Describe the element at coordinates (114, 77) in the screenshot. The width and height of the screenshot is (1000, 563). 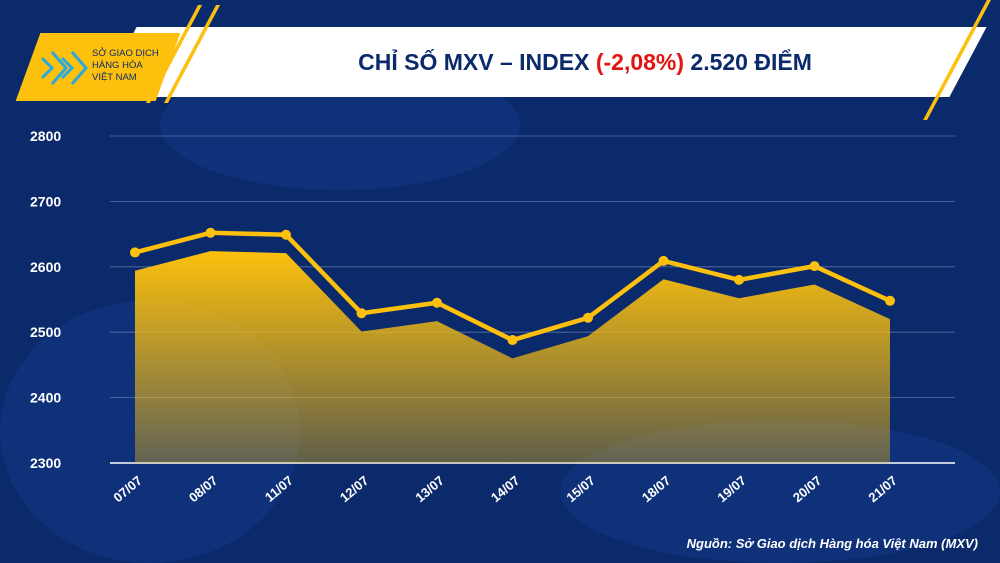
I see `logo-line: VIỆT NAM` at that location.